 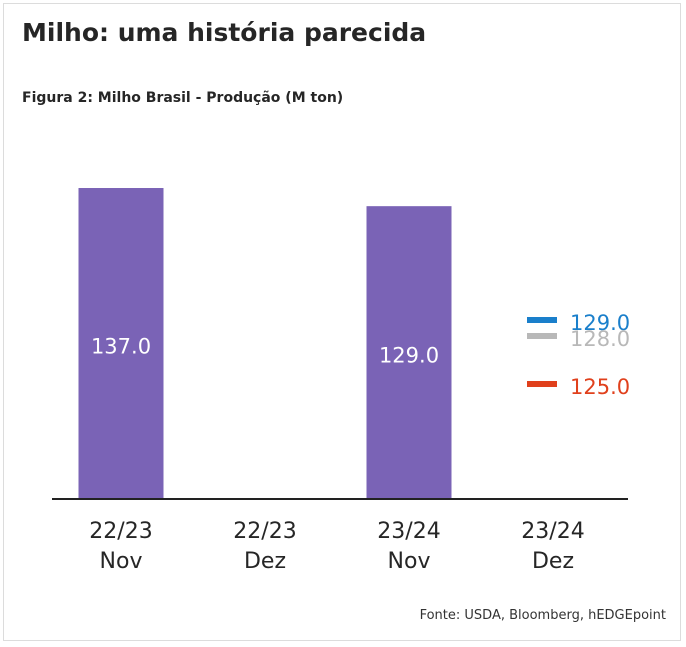 What do you see at coordinates (542, 615) in the screenshot?
I see `source-note: Fonte: USDA, Bloomberg, hEDGEpoint` at bounding box center [542, 615].